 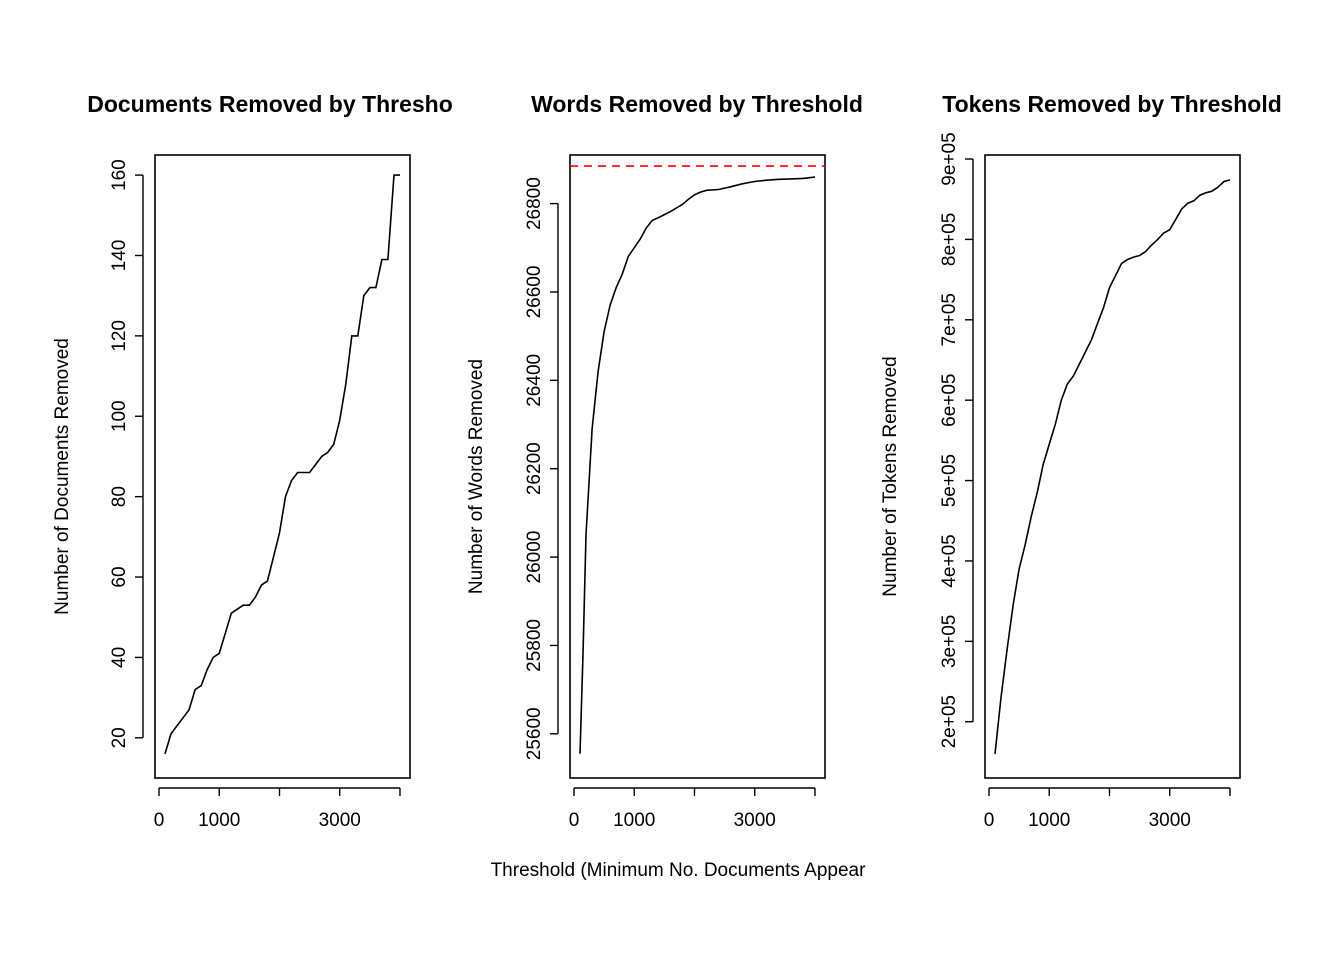 What do you see at coordinates (949, 399) in the screenshot?
I see `y-tick-label: 6e+05` at bounding box center [949, 399].